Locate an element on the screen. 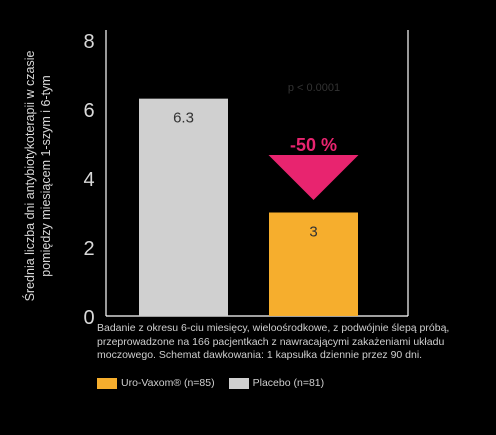 The height and width of the screenshot is (435, 496). y-tick-label: 8 is located at coordinates (88, 42).